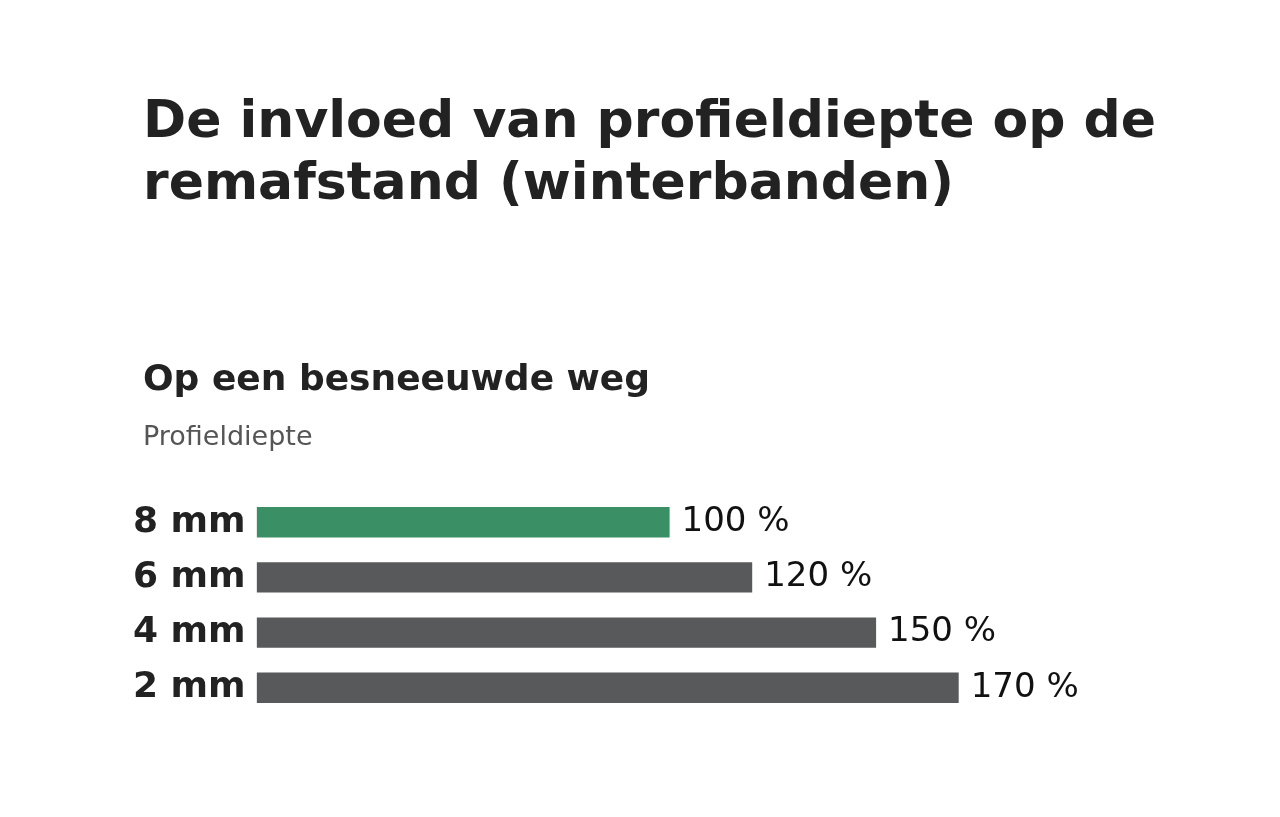  I want to click on data-label: 120 %, so click(818, 574).